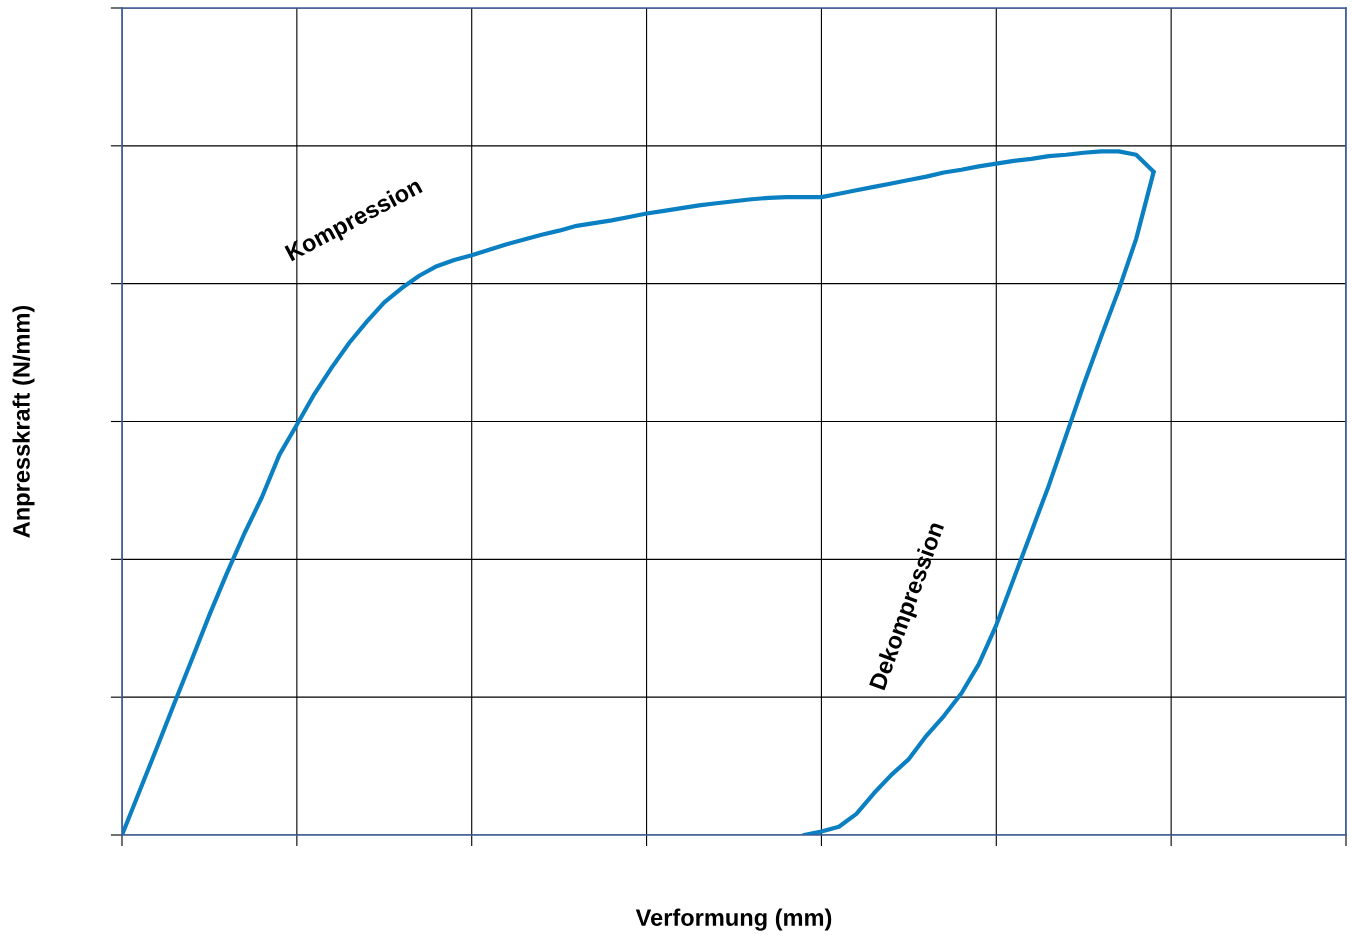 The image size is (1352, 939). Describe the element at coordinates (23, 421) in the screenshot. I see `y-axis-title: Anpresskraft (N/mm)` at that location.